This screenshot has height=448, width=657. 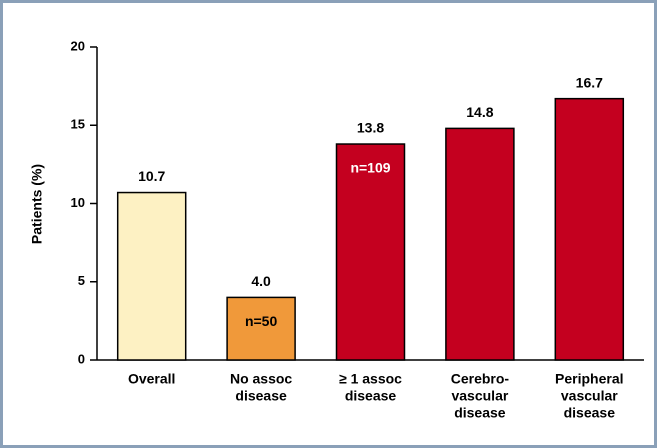 What do you see at coordinates (151, 176) in the screenshot?
I see `value-label: 10.7` at bounding box center [151, 176].